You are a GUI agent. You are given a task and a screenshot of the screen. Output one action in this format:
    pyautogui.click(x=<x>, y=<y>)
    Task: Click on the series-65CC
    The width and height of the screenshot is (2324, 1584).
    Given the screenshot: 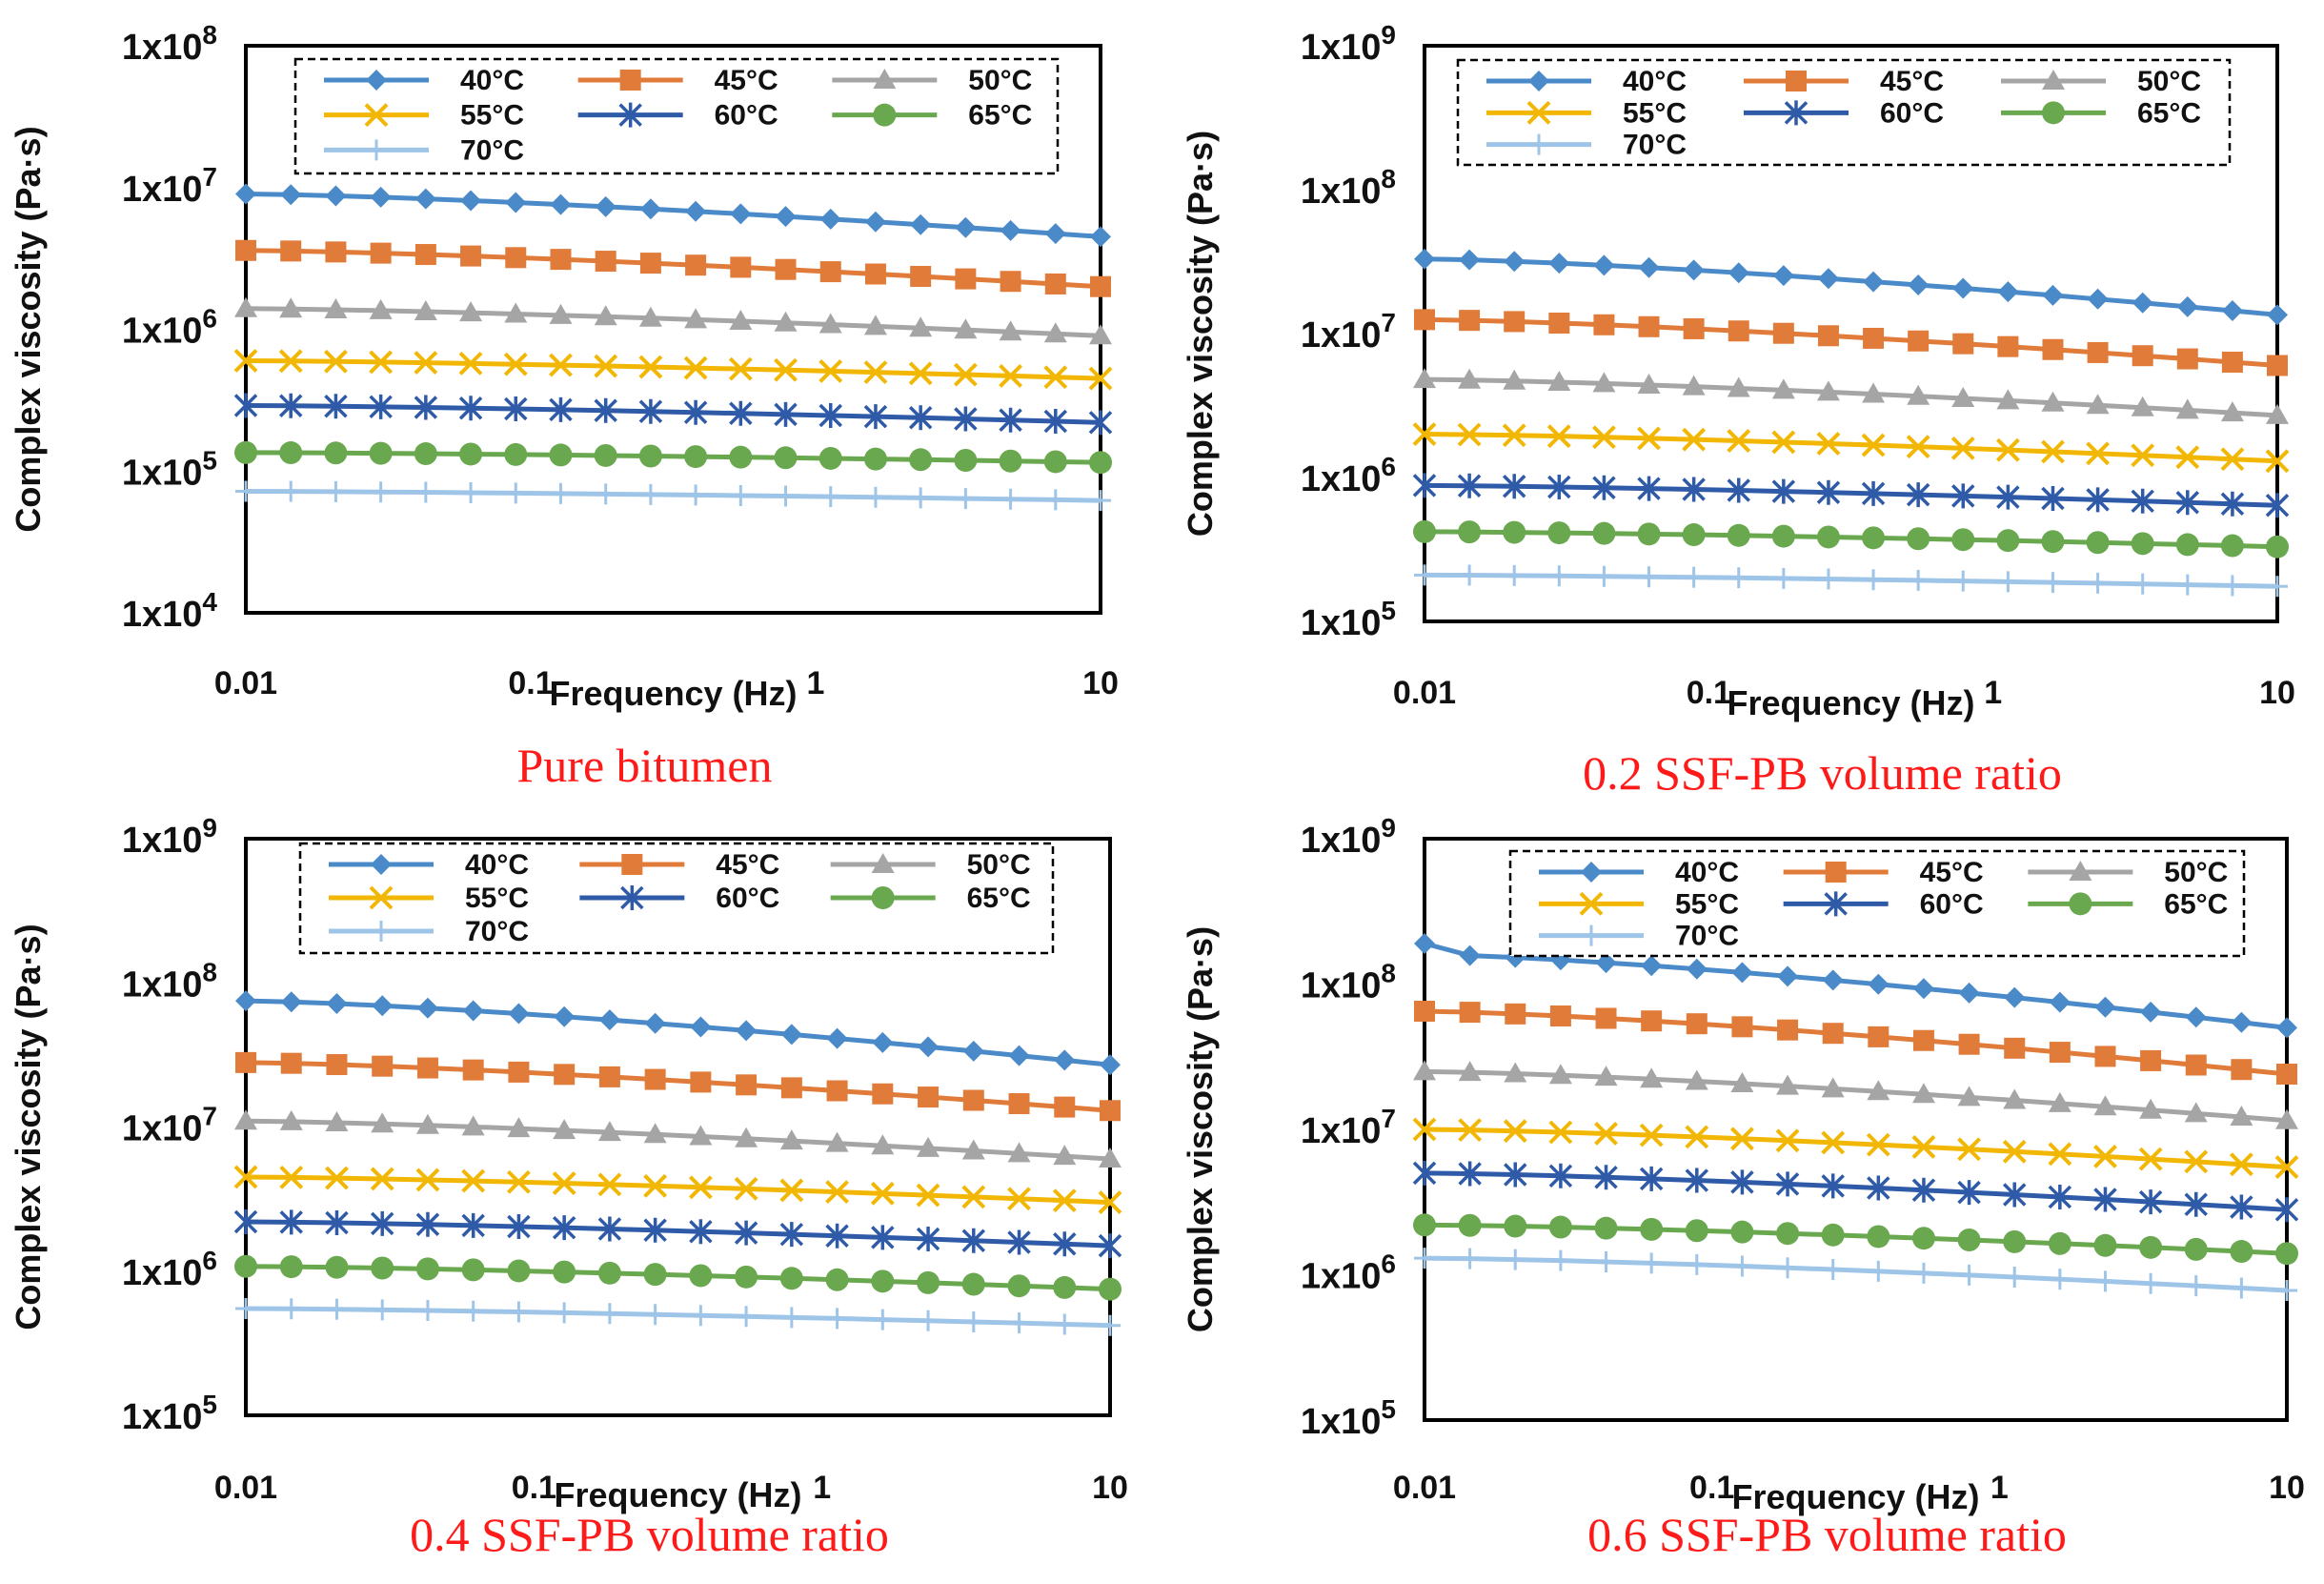 What is the action you would take?
    pyautogui.click(x=1851, y=538)
    